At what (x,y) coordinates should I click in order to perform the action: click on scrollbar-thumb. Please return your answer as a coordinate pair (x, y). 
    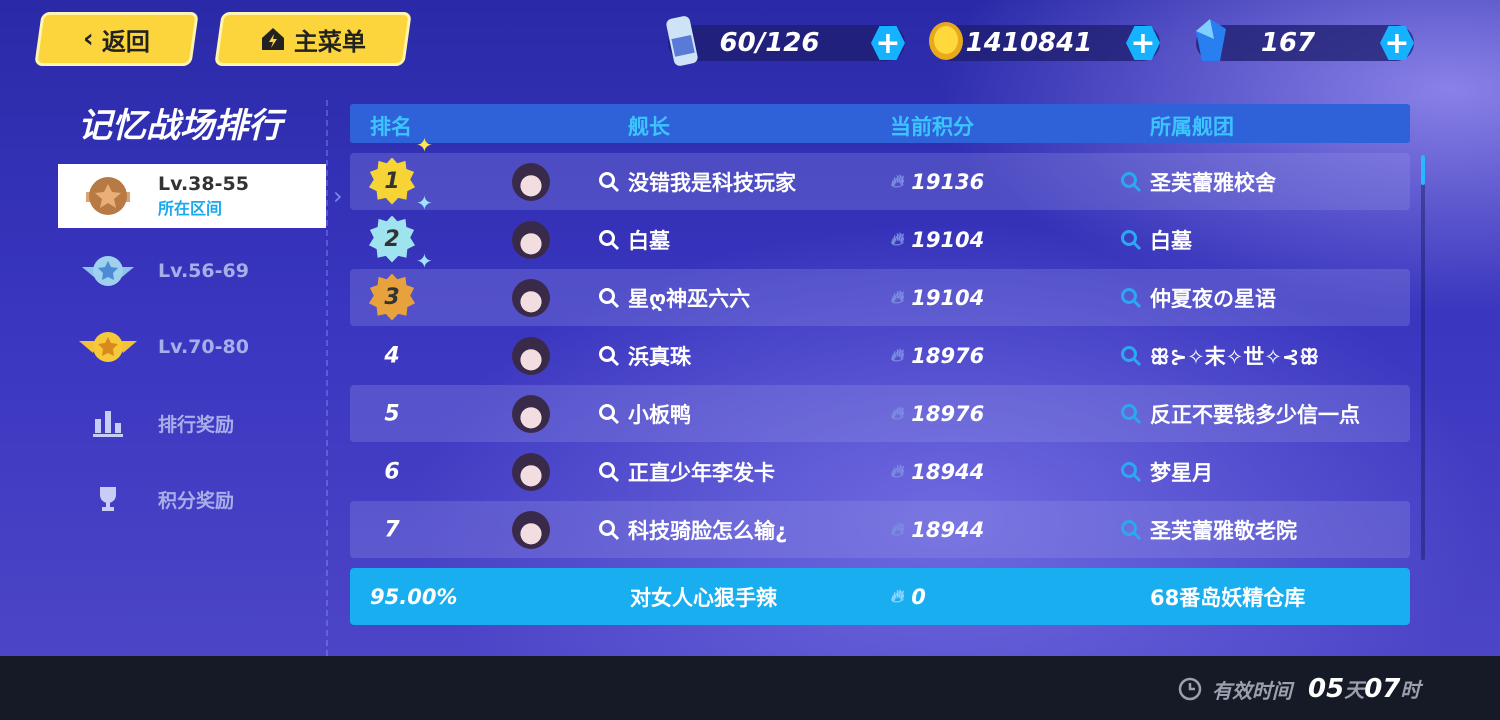
    Looking at the image, I should click on (1423, 170).